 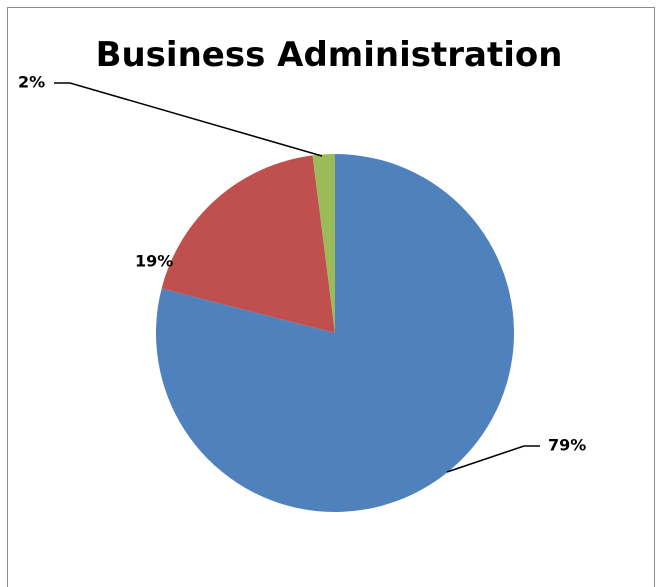 I want to click on data-label-3: 2%, so click(x=31, y=82).